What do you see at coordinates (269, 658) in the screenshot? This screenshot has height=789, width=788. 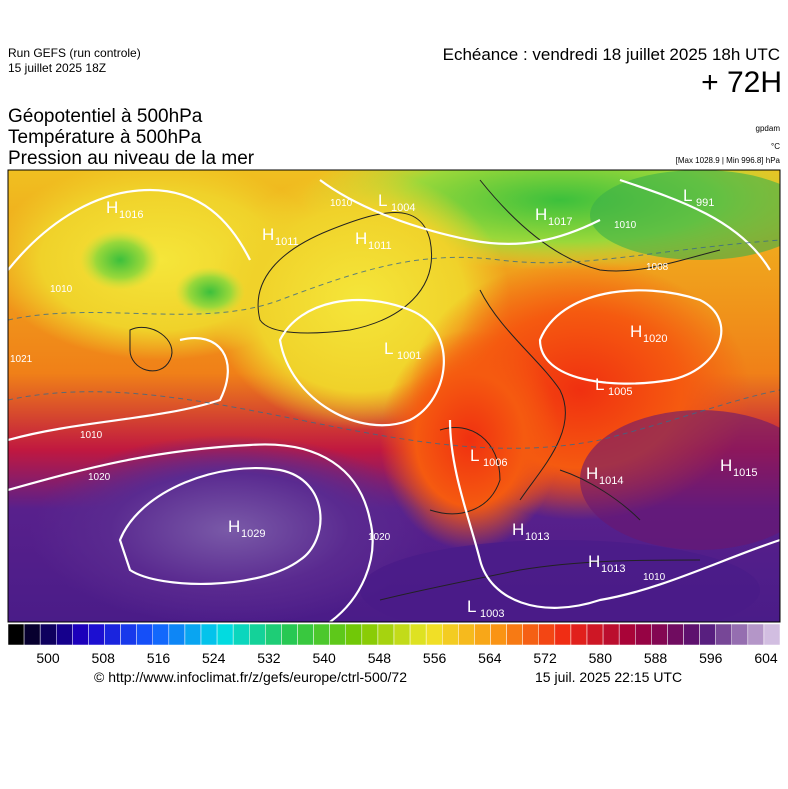 I see `colorbar-tick-label: 532` at bounding box center [269, 658].